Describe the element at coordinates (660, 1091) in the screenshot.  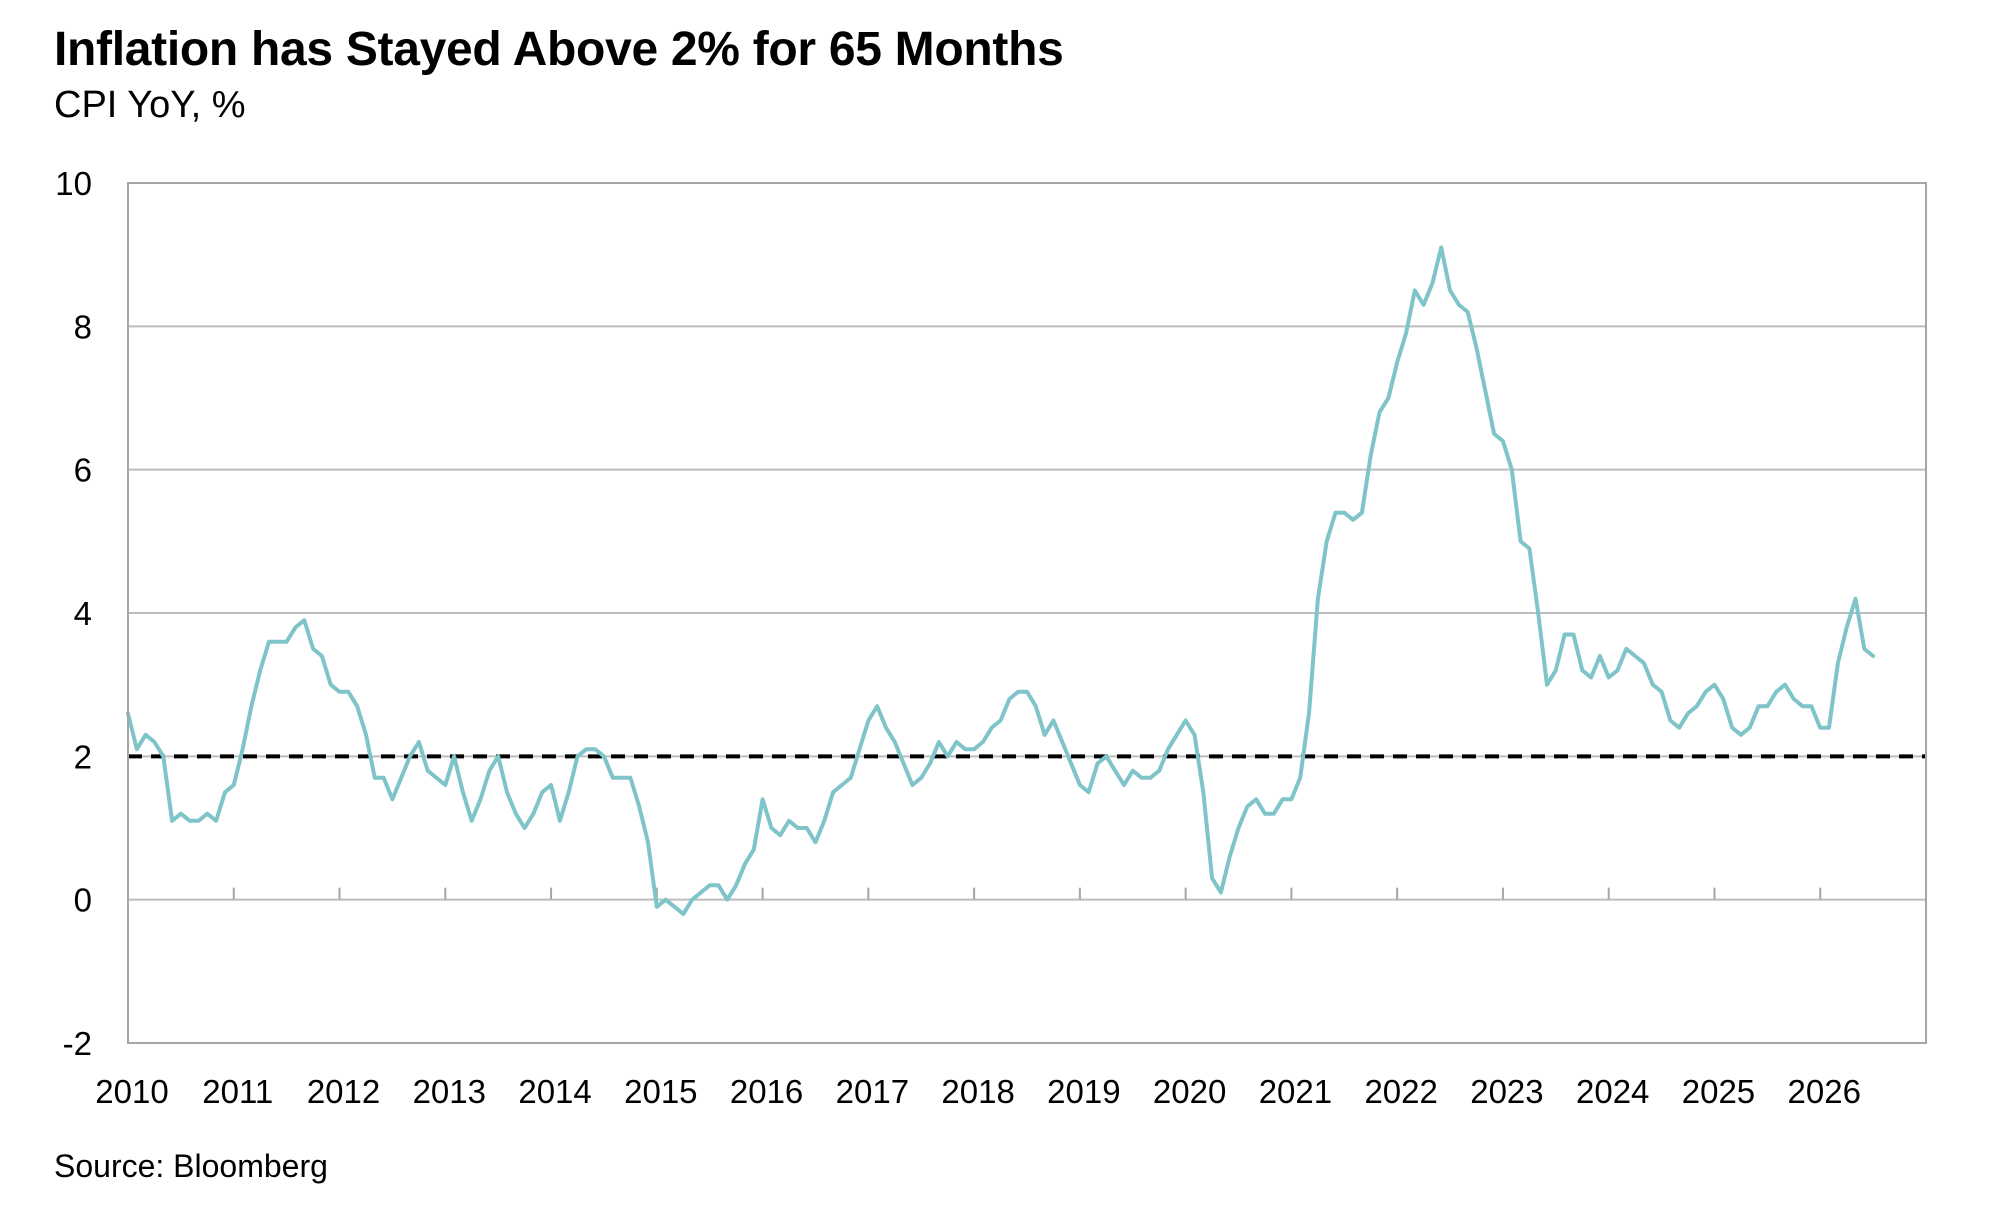
I see `x-tick-label: 2015` at that location.